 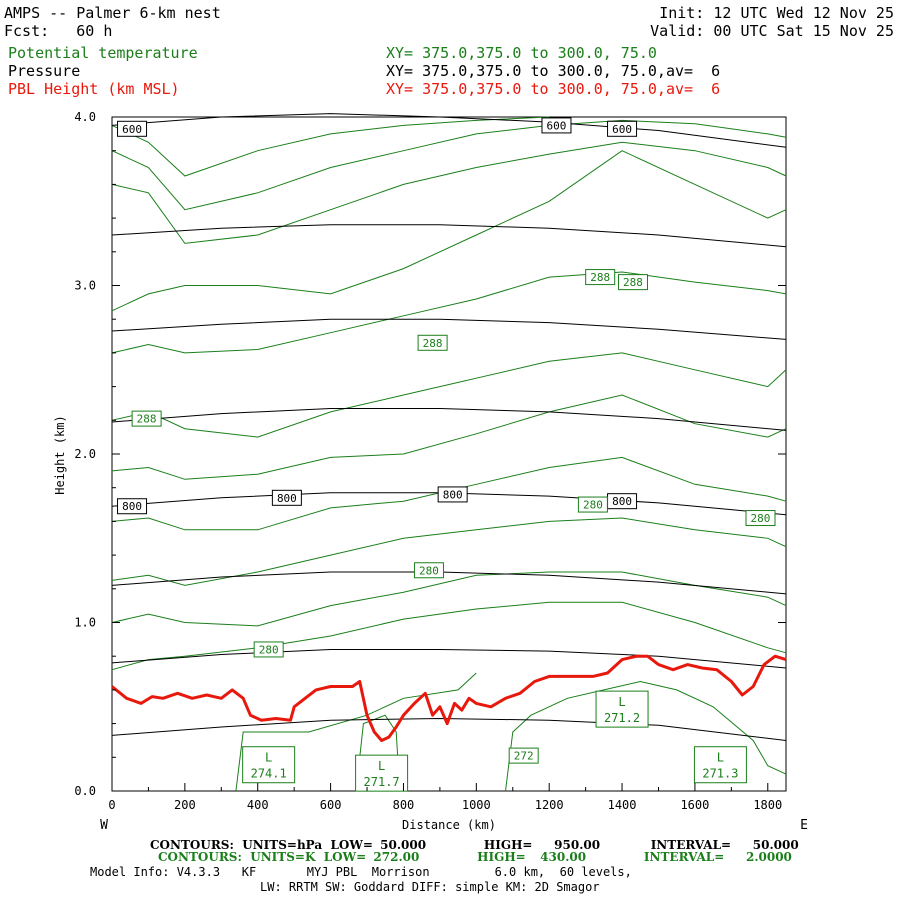 What do you see at coordinates (720, 758) in the screenshot?
I see `theta-low-marker-4: L` at bounding box center [720, 758].